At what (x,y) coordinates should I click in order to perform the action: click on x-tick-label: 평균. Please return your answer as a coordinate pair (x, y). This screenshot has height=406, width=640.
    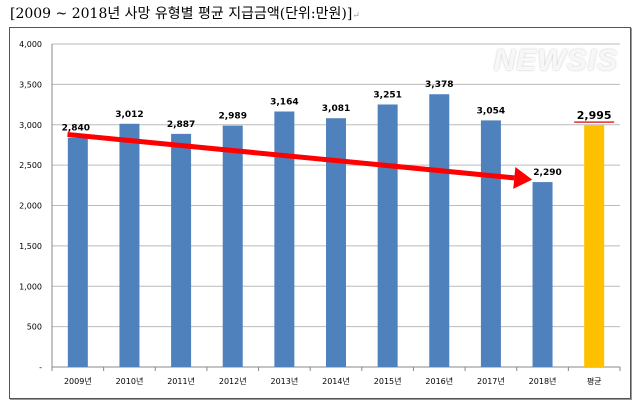
    Looking at the image, I should click on (594, 381).